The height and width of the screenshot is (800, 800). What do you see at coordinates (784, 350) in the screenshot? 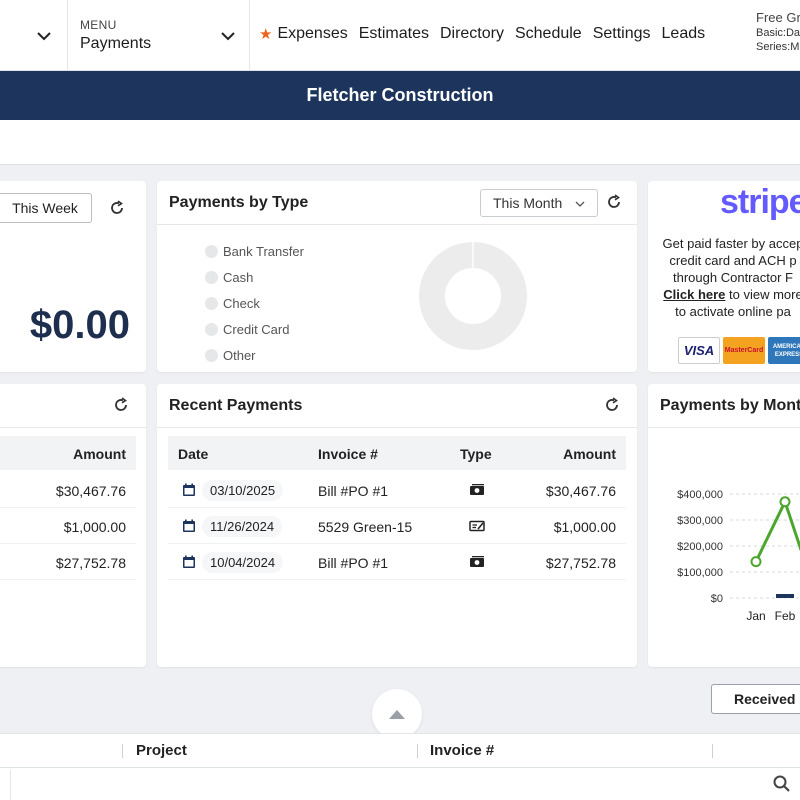
I see `amex-icon: AMERICAN EXPRESS` at bounding box center [784, 350].